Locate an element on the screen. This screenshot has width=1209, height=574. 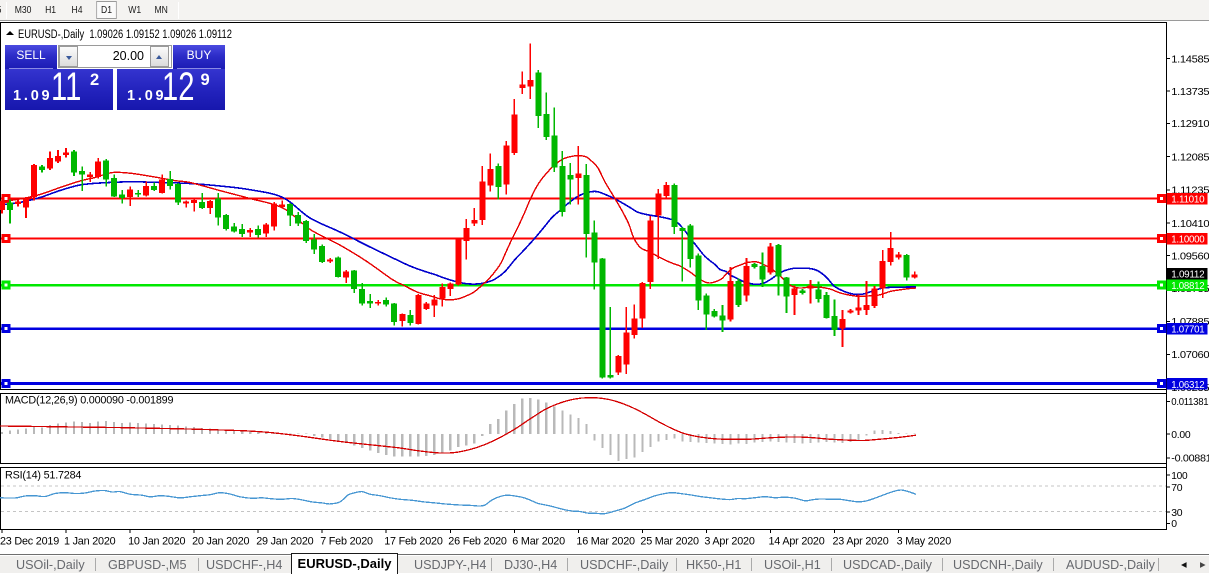
svg-text:MACD(12,26,9) 0.000090 -0.0018: MACD(12,26,9) 0.000090 -0.001899 is located at coordinates (89, 401).